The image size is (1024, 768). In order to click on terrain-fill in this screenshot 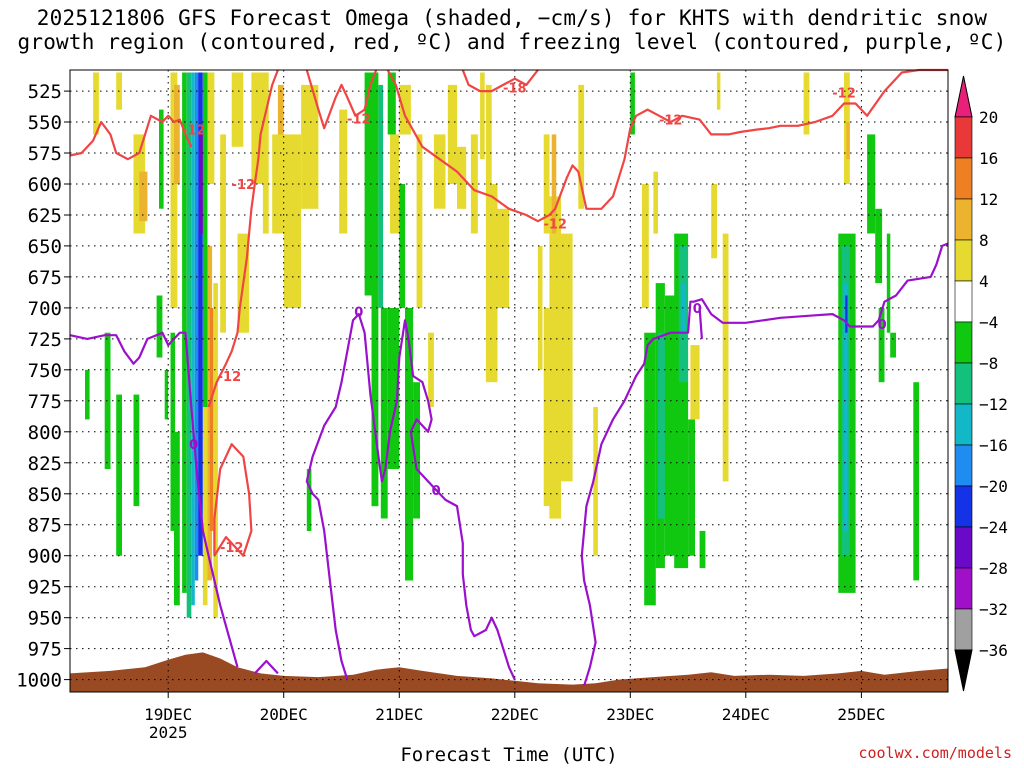, I will do `click(509, 672)`.